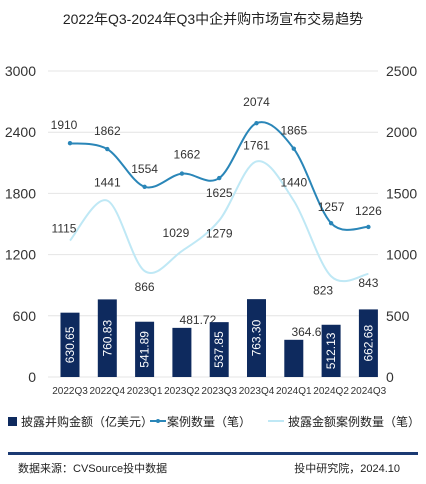 The height and width of the screenshot is (484, 426). What do you see at coordinates (323, 290) in the screenshot?
I see `line-point-label: 823` at bounding box center [323, 290].